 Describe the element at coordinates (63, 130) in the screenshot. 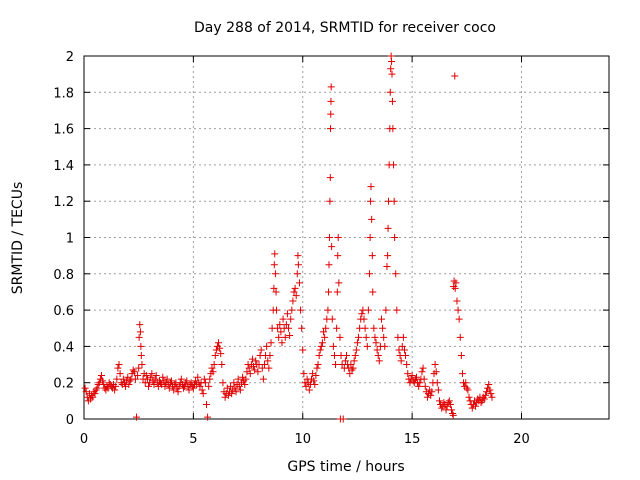

I see `y-tick-label: 1.6` at that location.